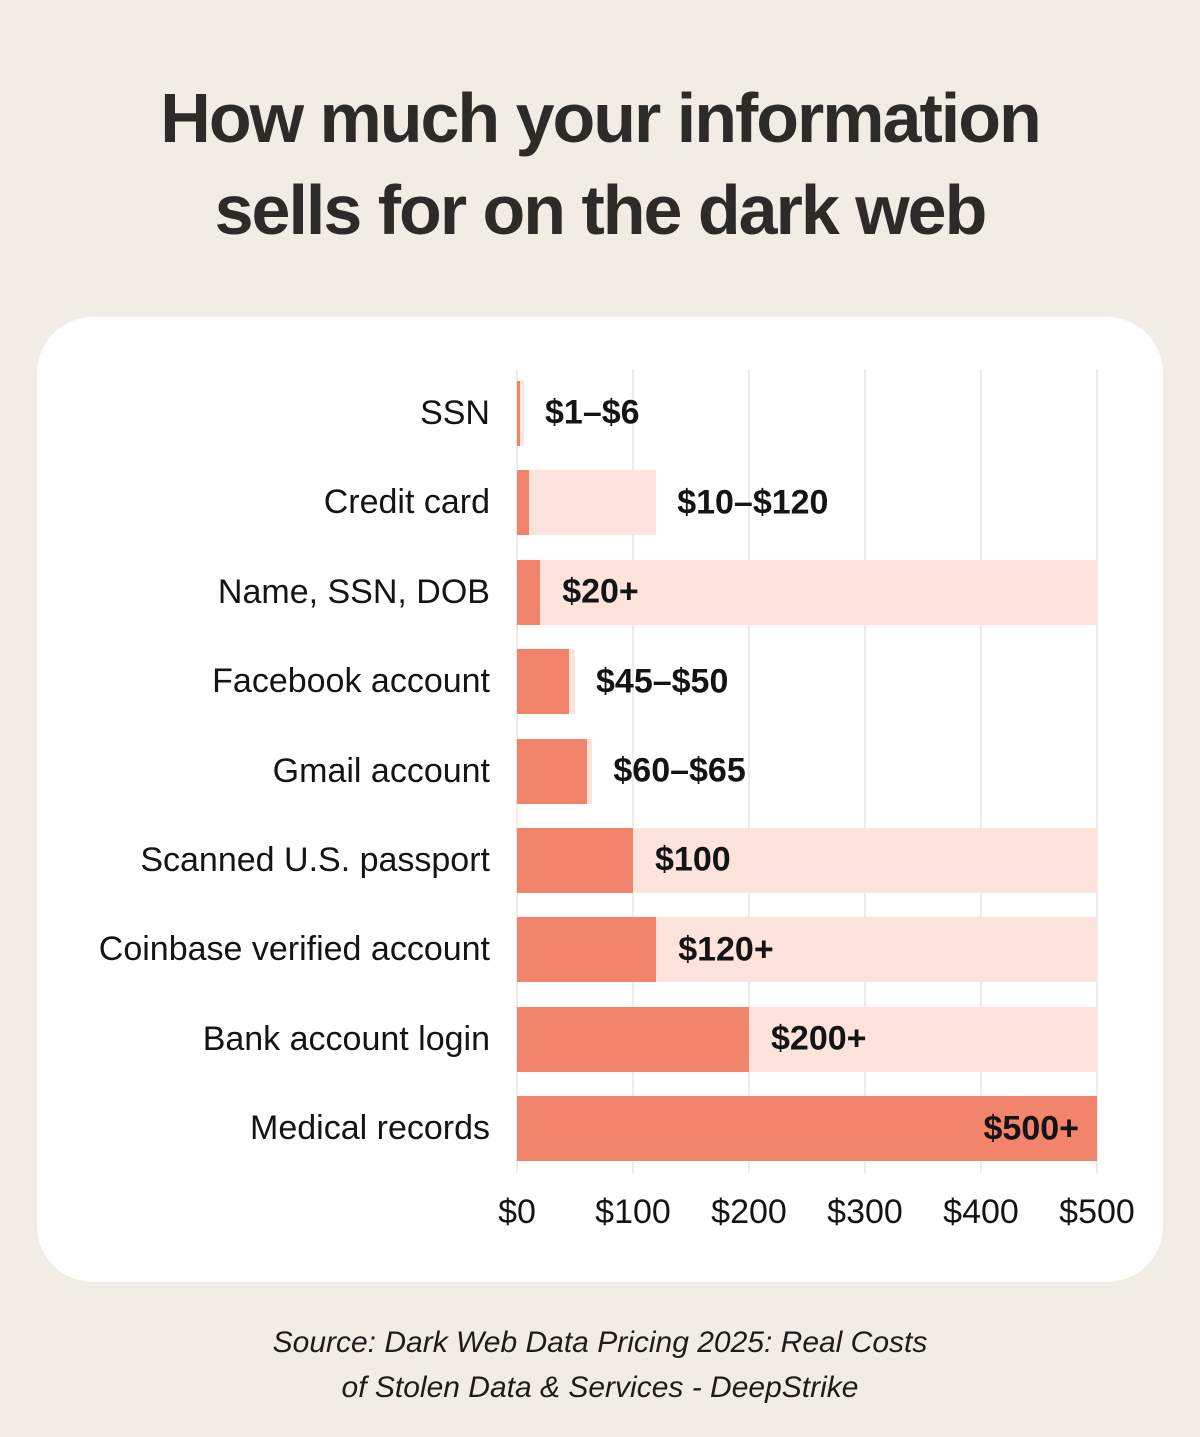  I want to click on bar-value-label: $1–$6, so click(592, 412).